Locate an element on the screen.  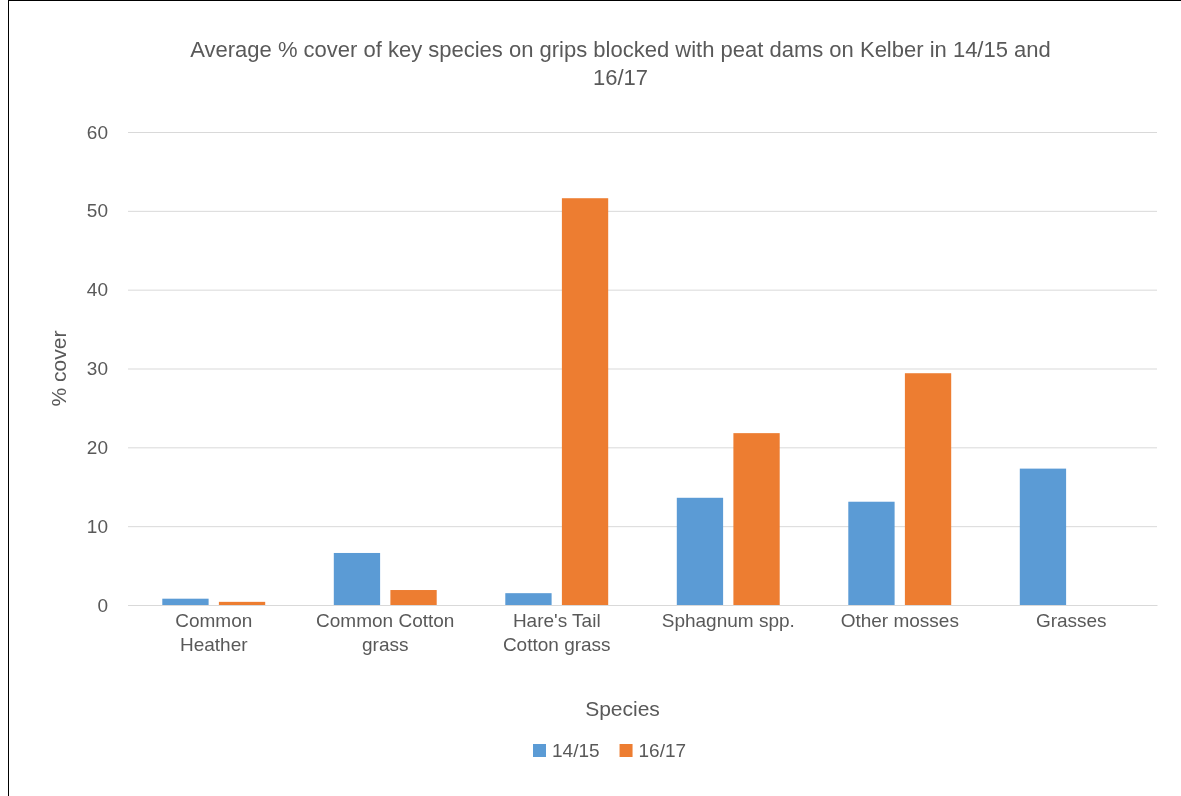
y-tick-label: 20 is located at coordinates (97, 447).